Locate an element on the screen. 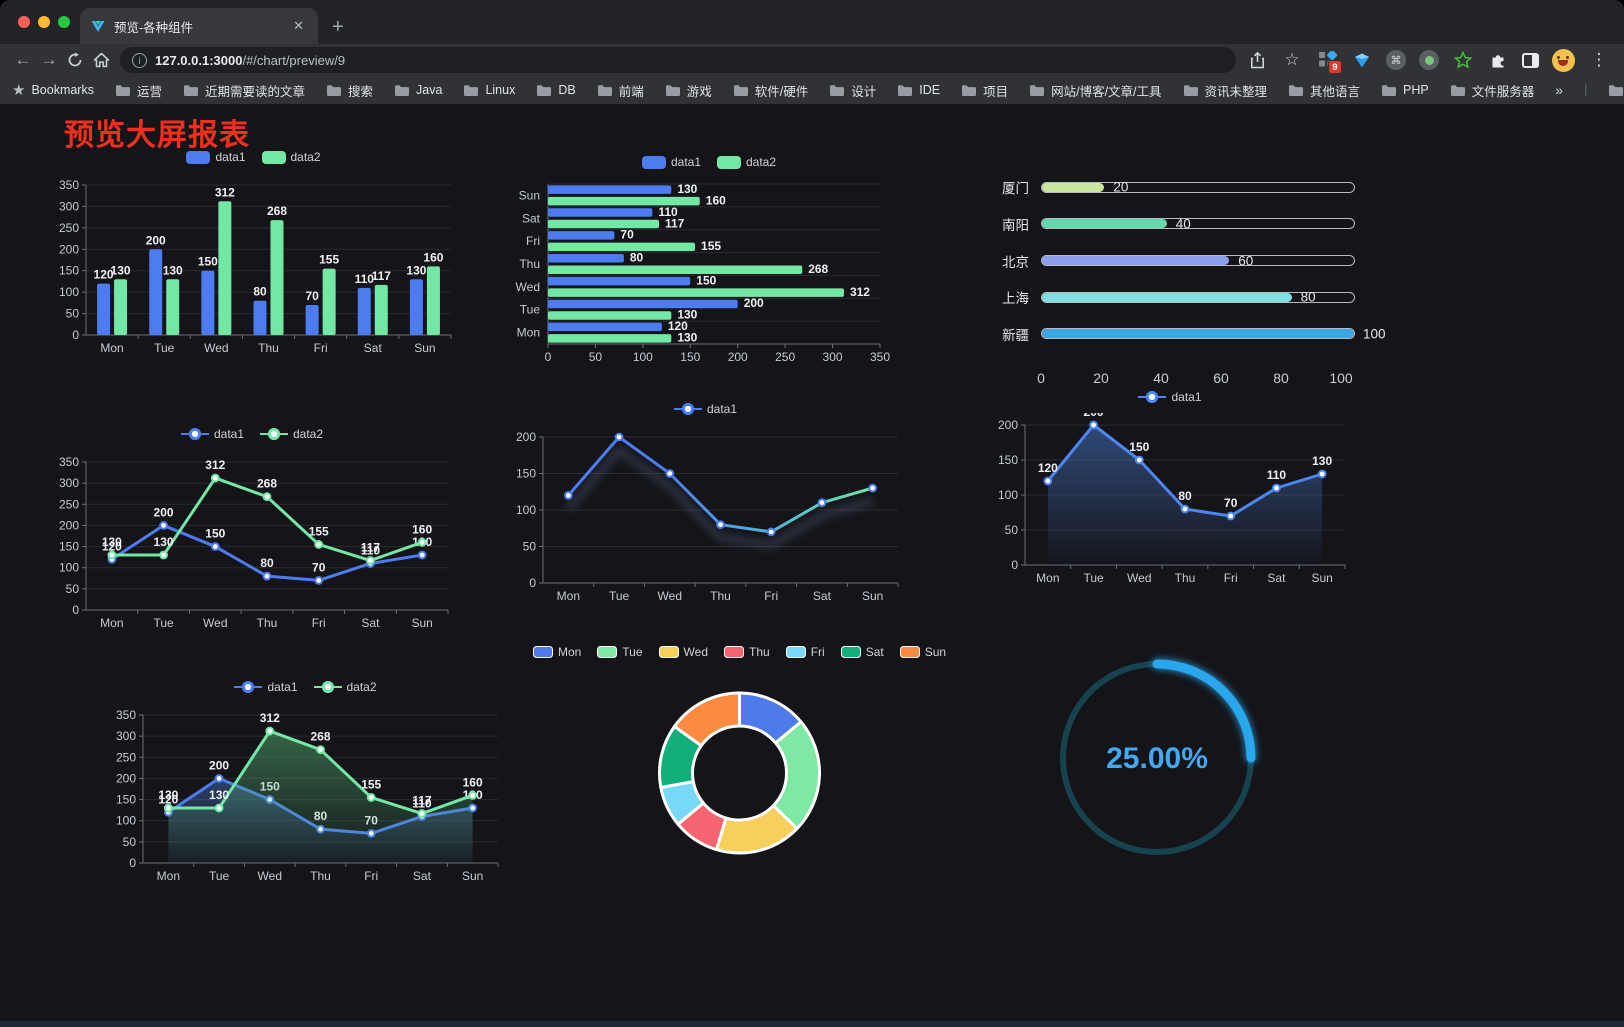 The width and height of the screenshot is (1624, 1027). status-extension-icon is located at coordinates (1429, 60).